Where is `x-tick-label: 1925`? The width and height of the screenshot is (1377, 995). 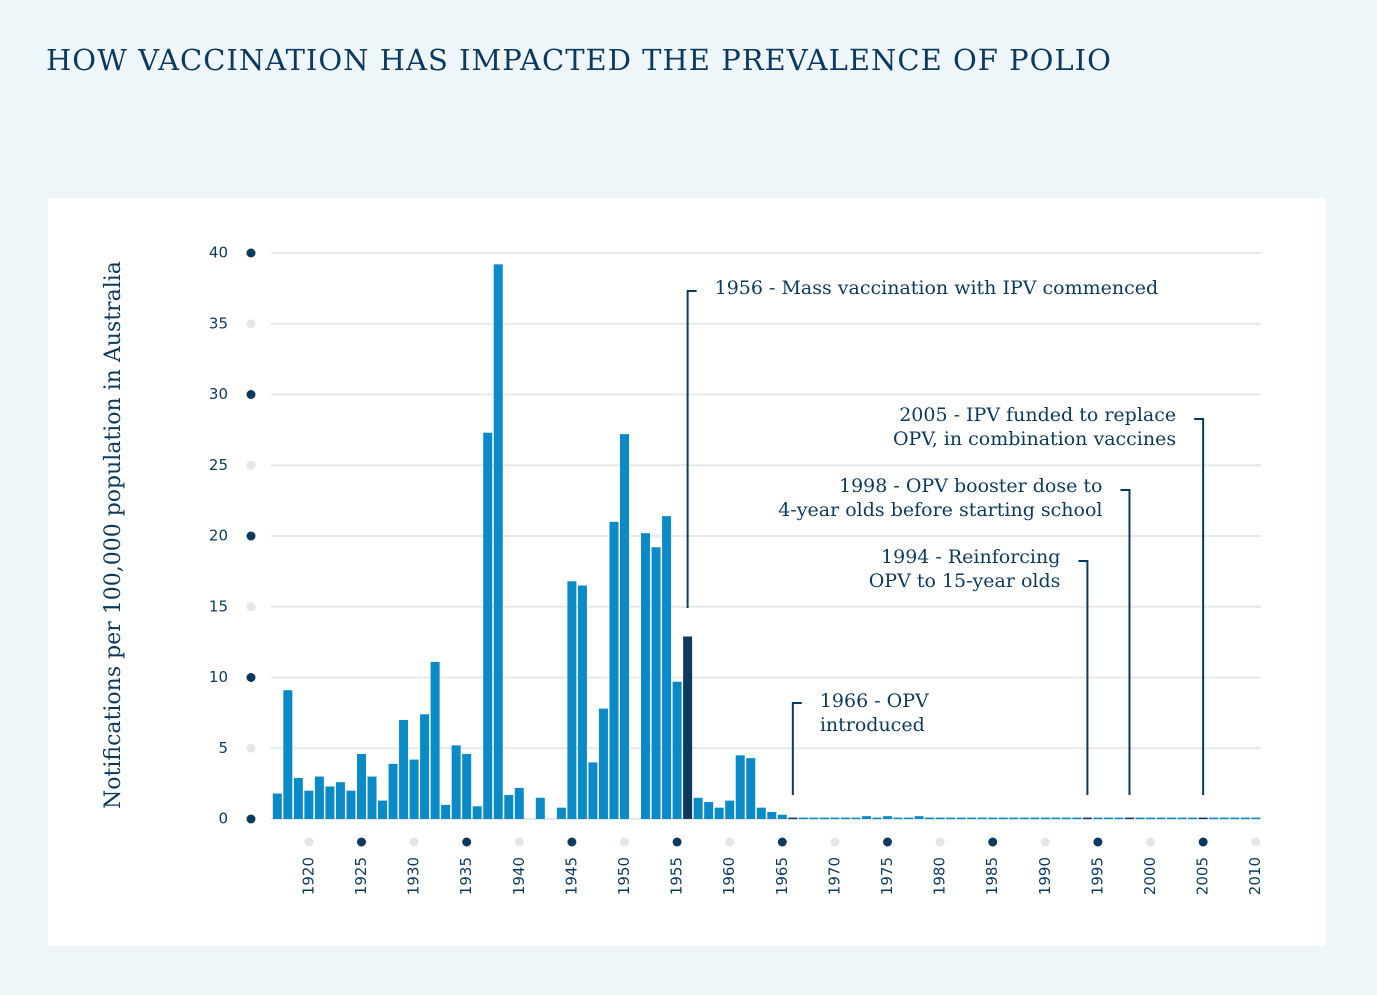 x-tick-label: 1925 is located at coordinates (361, 876).